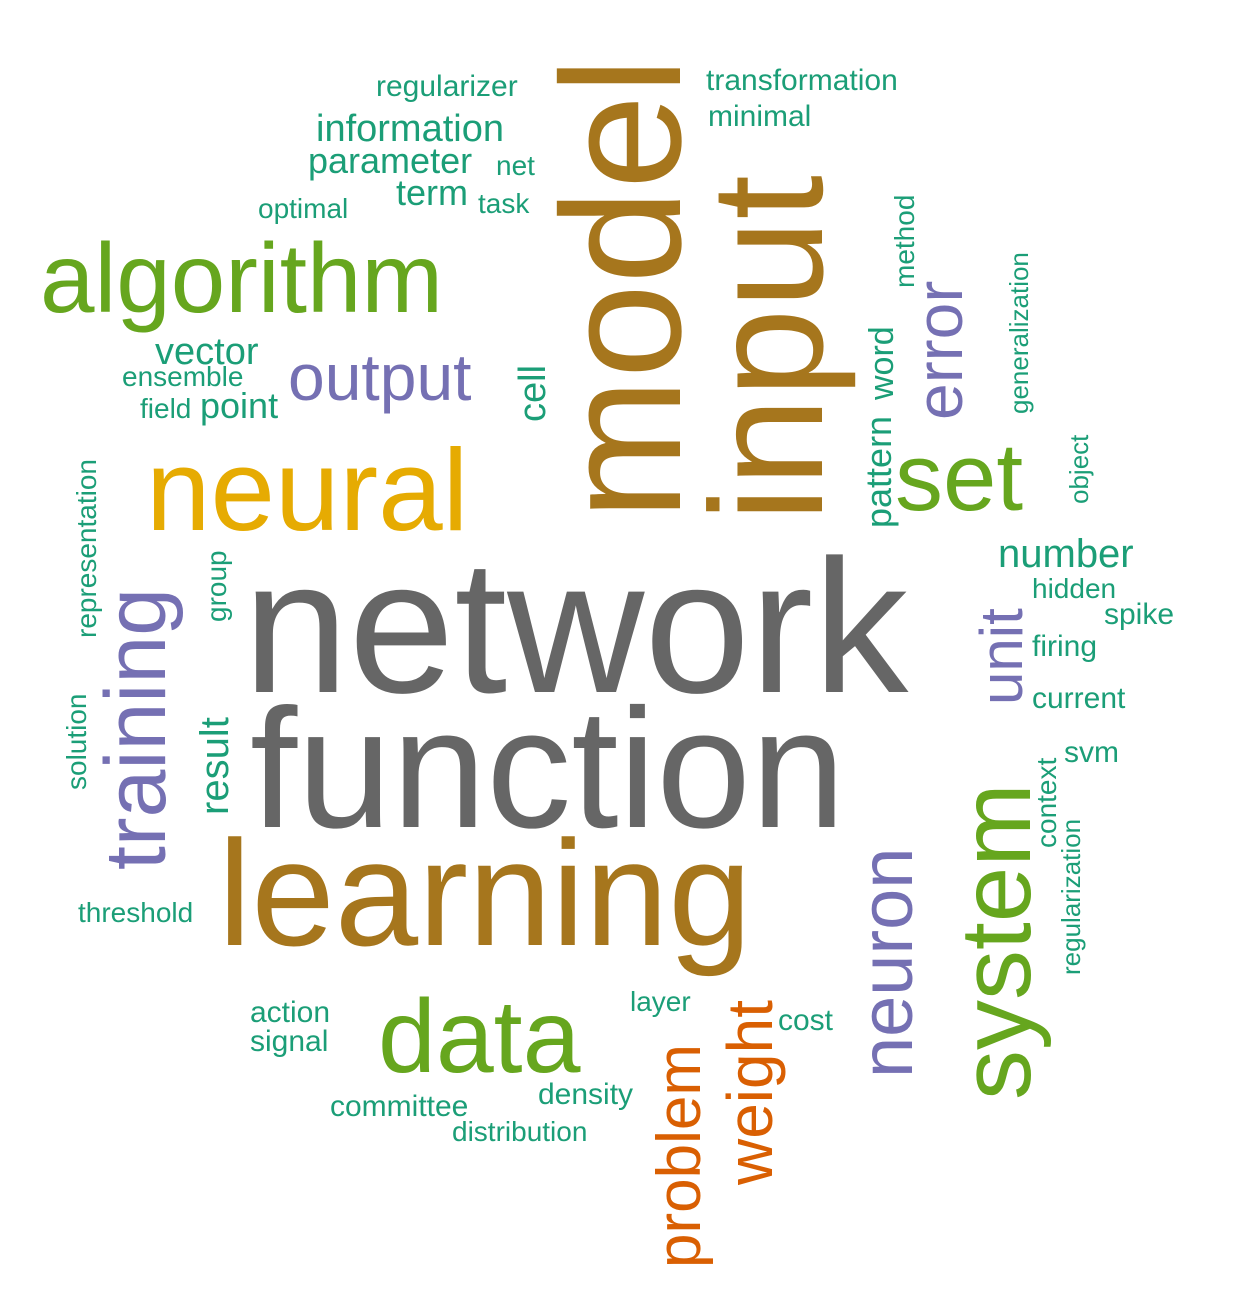 Image resolution: width=1236 pixels, height=1314 pixels. What do you see at coordinates (886, 963) in the screenshot?
I see `word-neuron: neuron` at bounding box center [886, 963].